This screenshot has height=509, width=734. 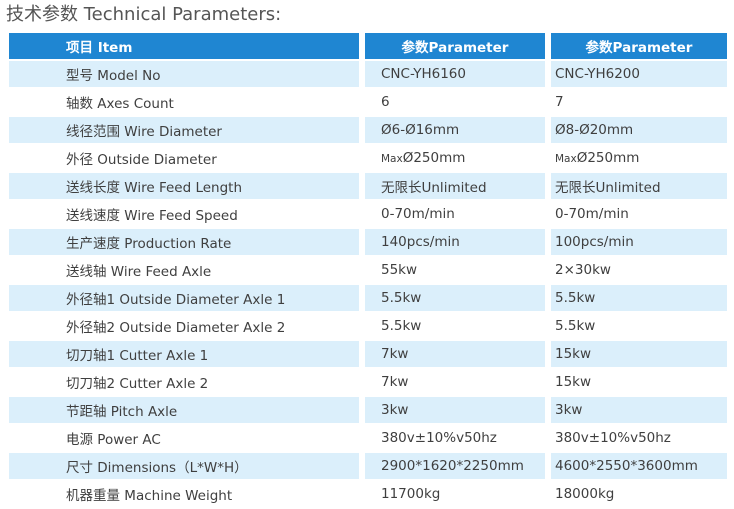 I want to click on table-row: 切刀轴1 Cutter Axle 1 7kw 15kw, so click(x=368, y=355).